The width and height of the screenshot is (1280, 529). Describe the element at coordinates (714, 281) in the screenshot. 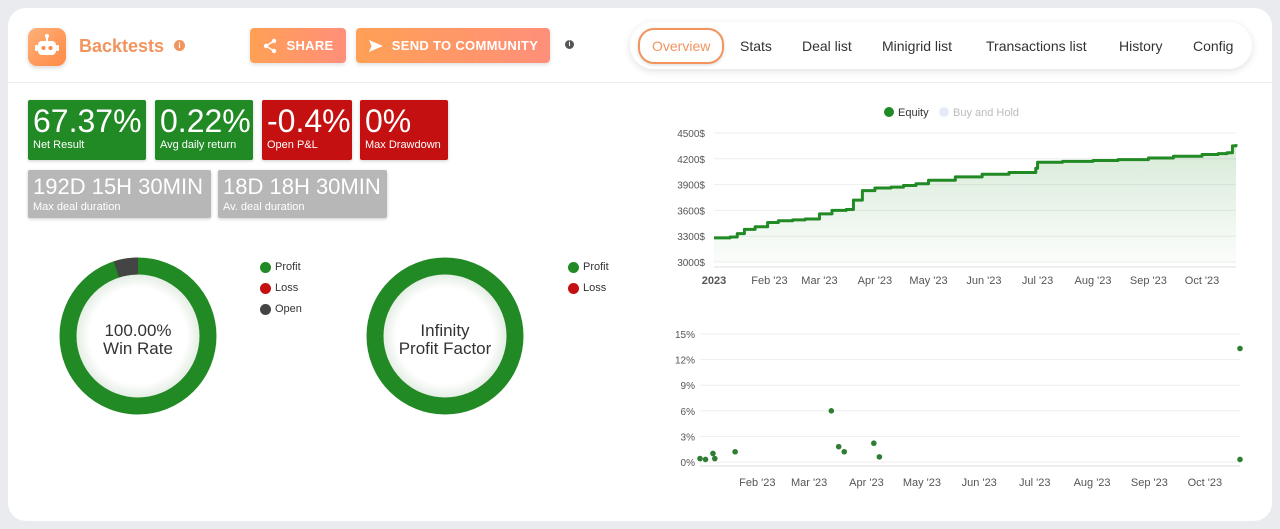

I see `x-tick-label: 2023` at that location.